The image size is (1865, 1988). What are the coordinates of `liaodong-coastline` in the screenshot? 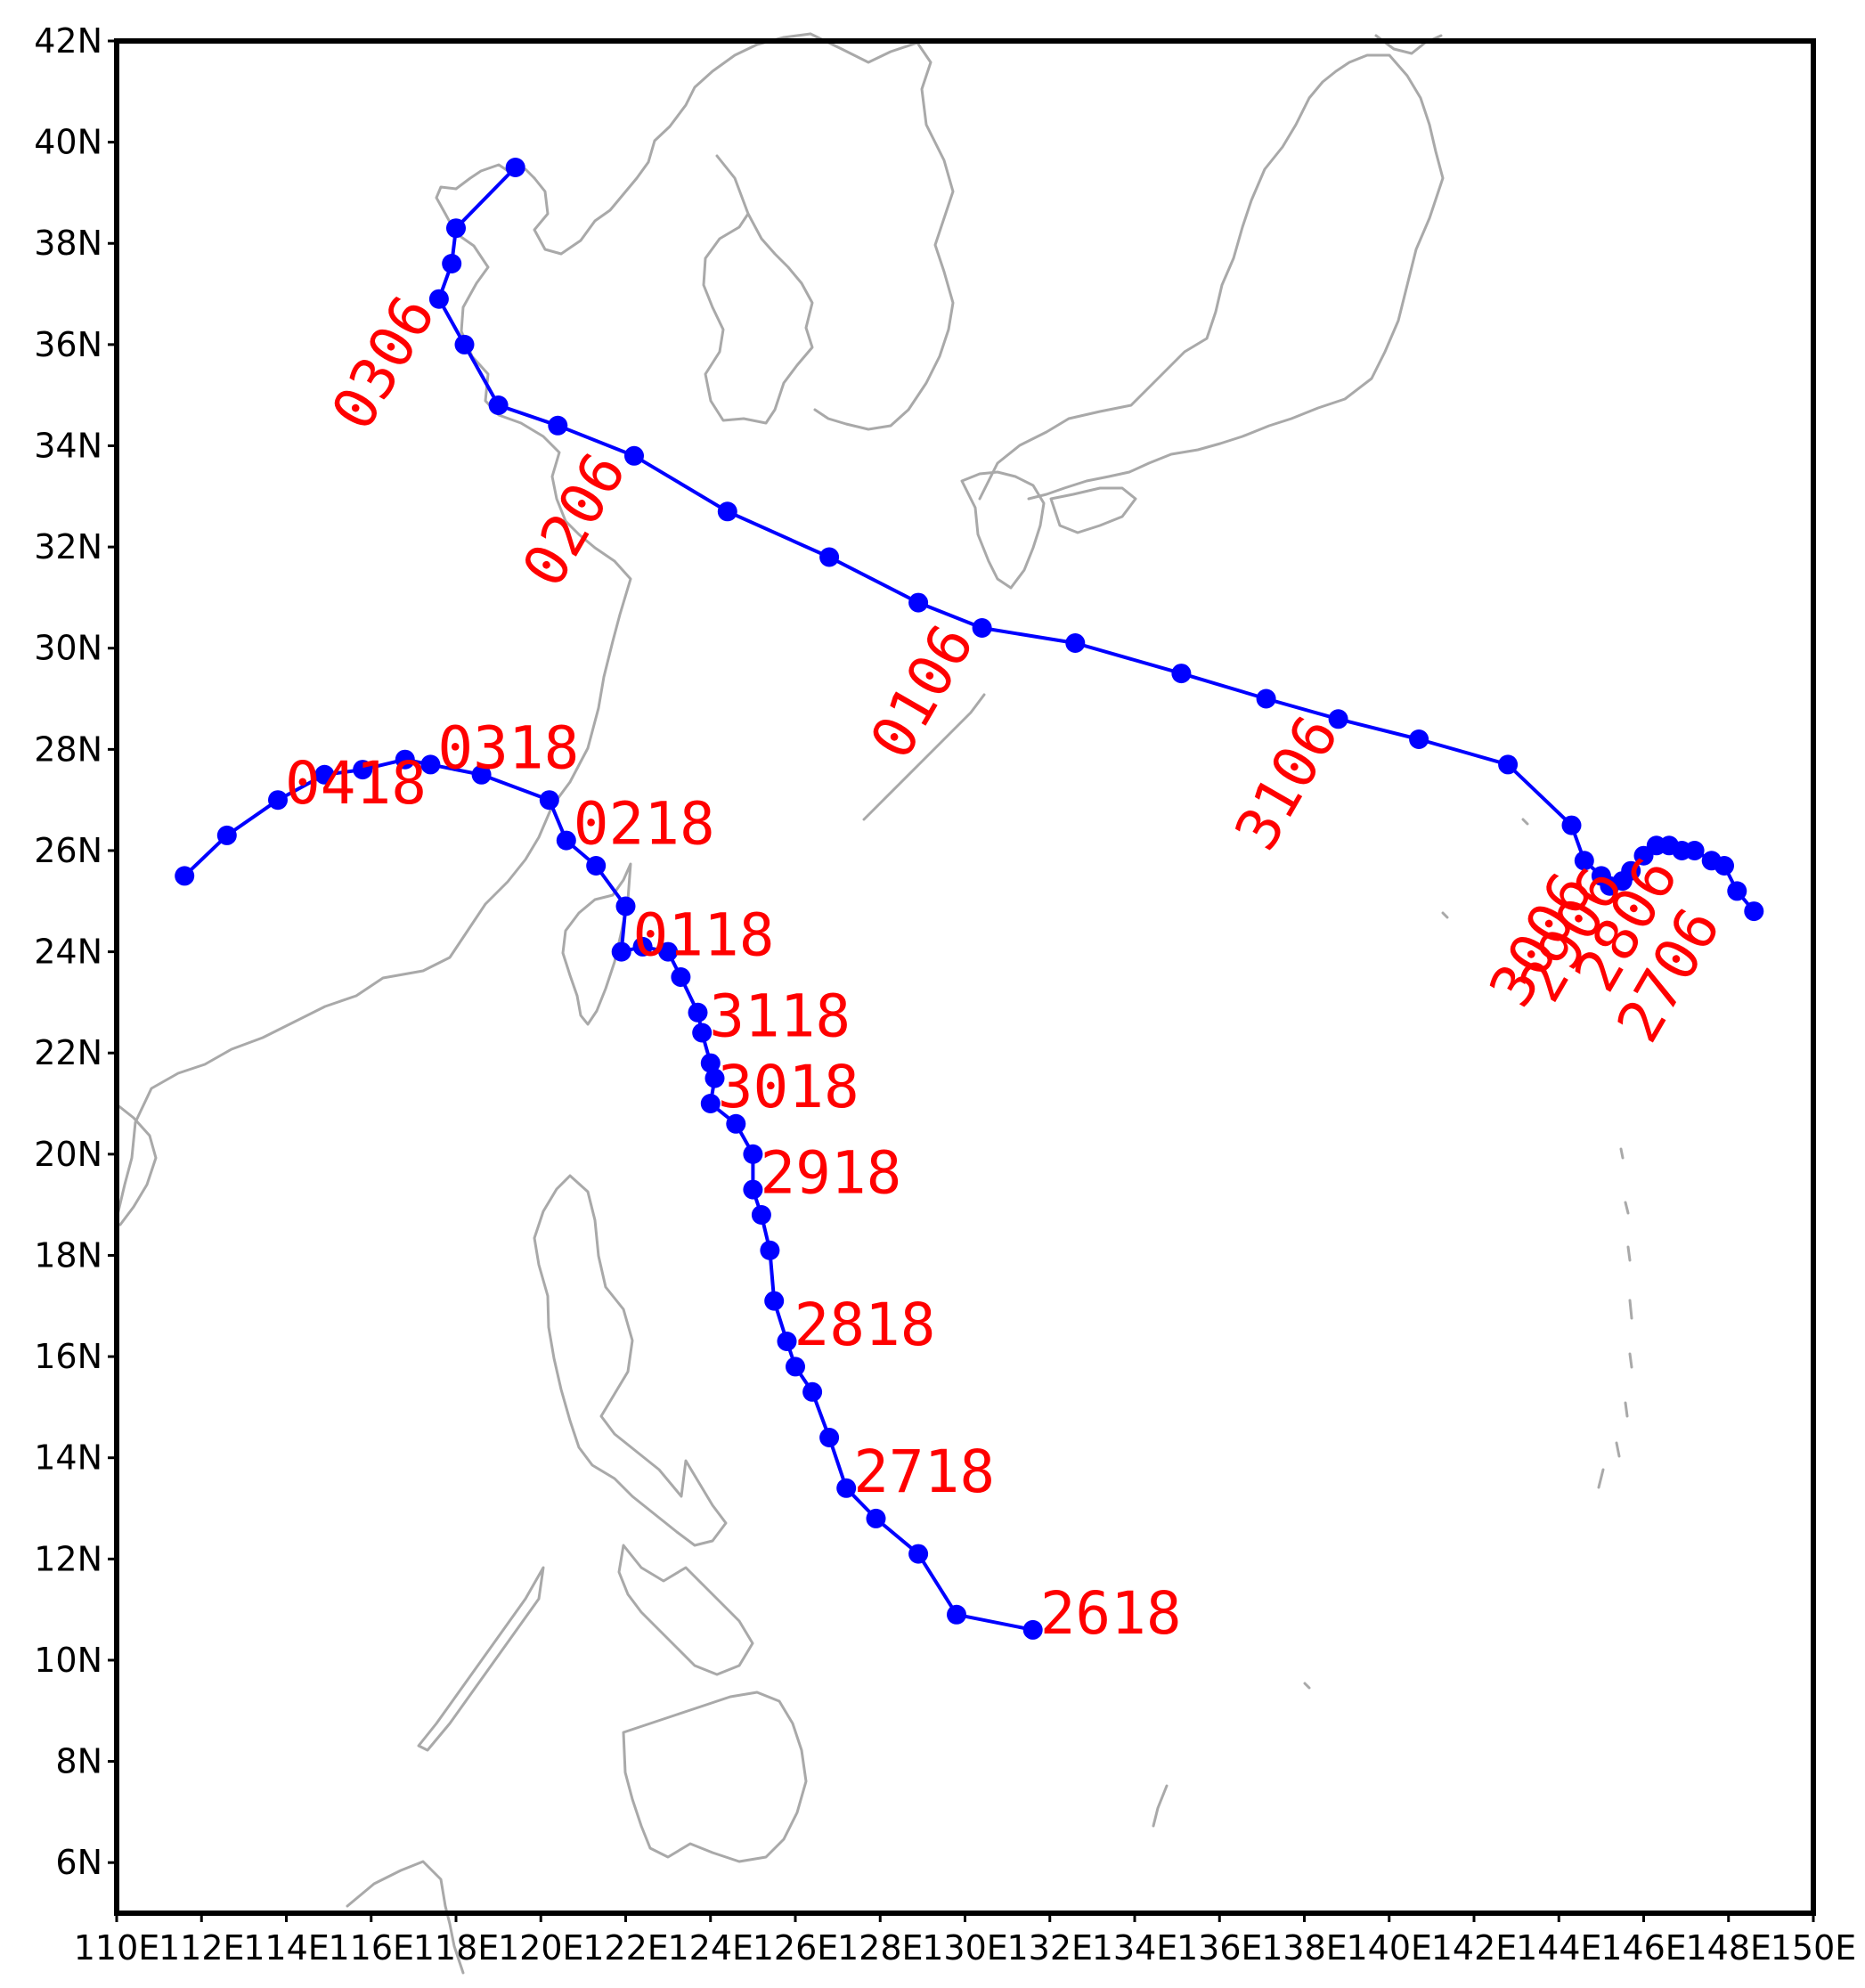 It's located at (672, 144).